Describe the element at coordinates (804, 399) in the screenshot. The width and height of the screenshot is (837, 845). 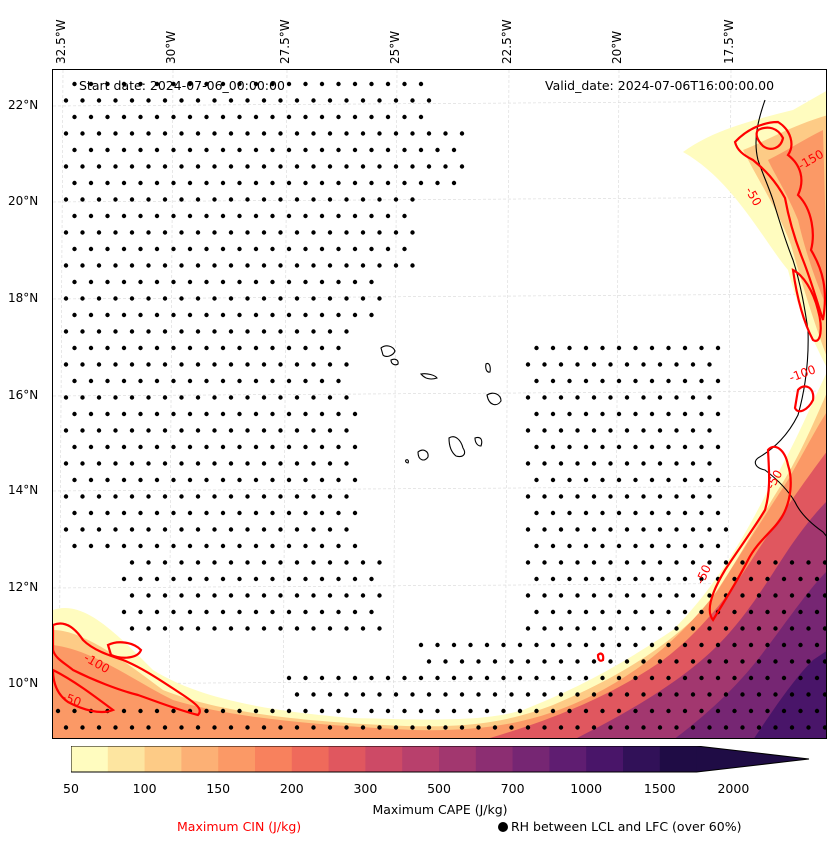
I see `cin-contour-mid` at that location.